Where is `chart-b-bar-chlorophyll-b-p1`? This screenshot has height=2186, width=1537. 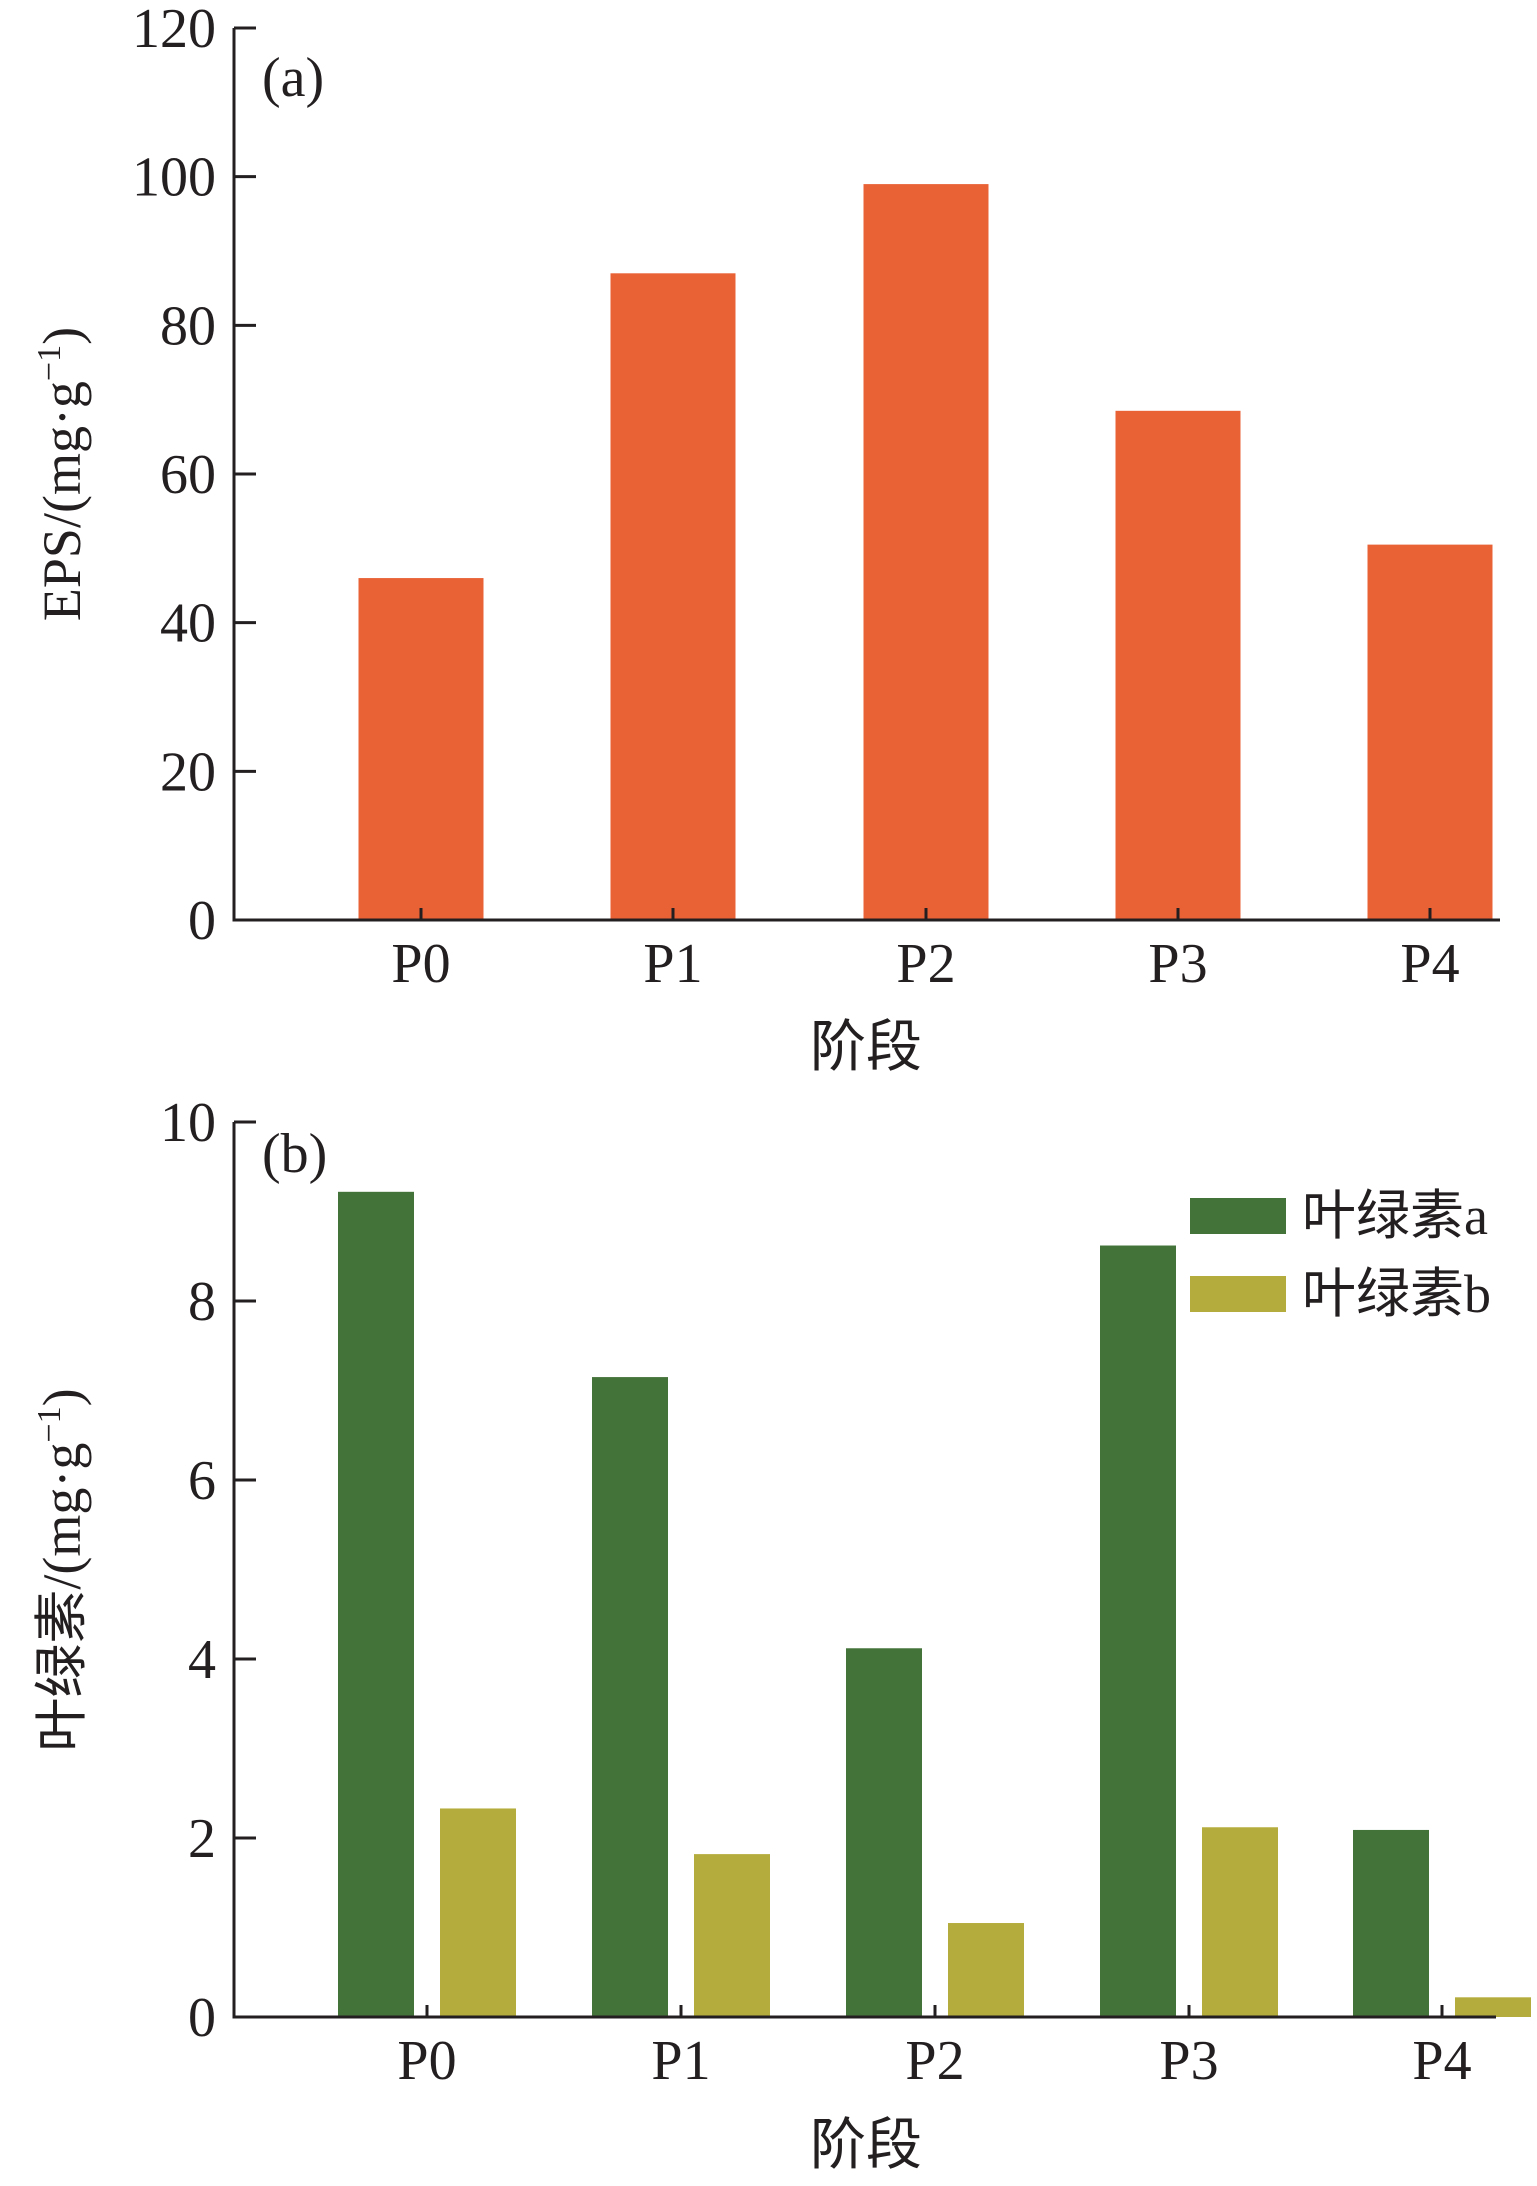 chart-b-bar-chlorophyll-b-p1 is located at coordinates (732, 1935).